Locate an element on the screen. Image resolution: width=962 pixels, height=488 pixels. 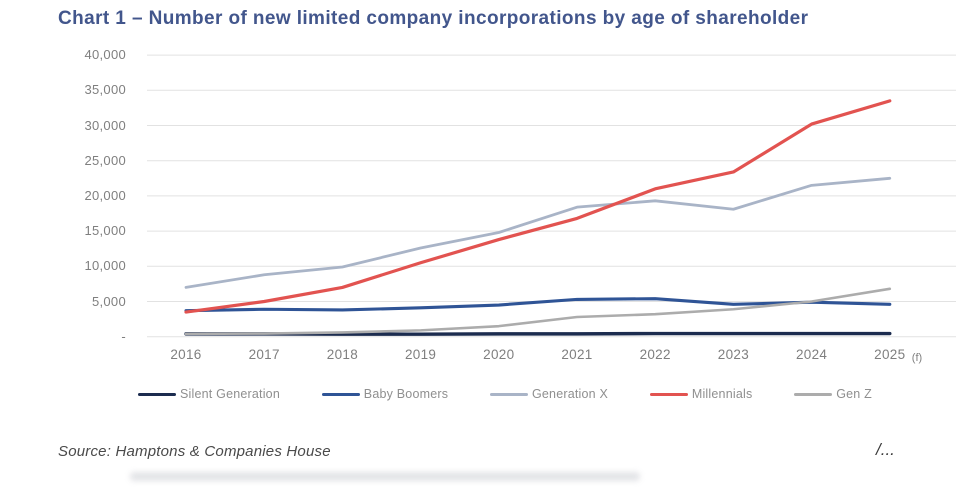
legend-item-generation-x: Generation X is located at coordinates (549, 394).